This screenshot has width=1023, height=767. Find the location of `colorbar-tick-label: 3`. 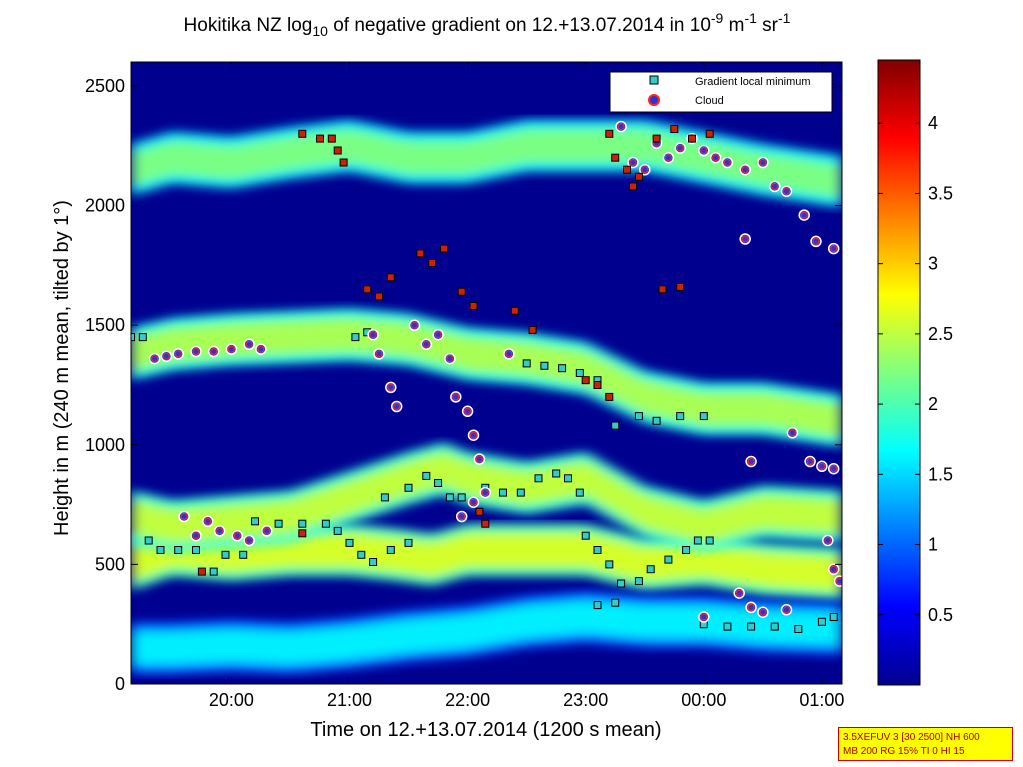

colorbar-tick-label: 3 is located at coordinates (933, 264).